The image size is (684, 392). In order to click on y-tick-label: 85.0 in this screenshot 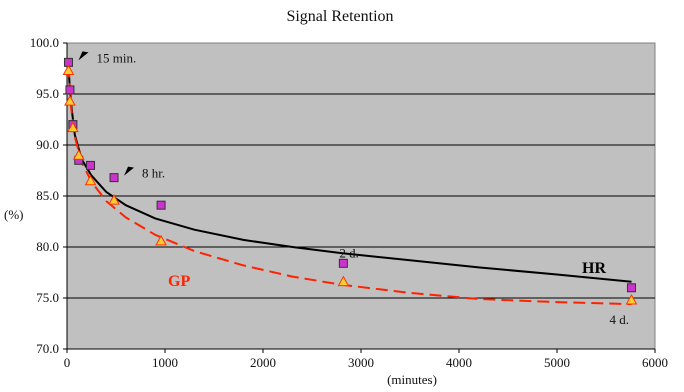, I will do `click(47, 195)`.